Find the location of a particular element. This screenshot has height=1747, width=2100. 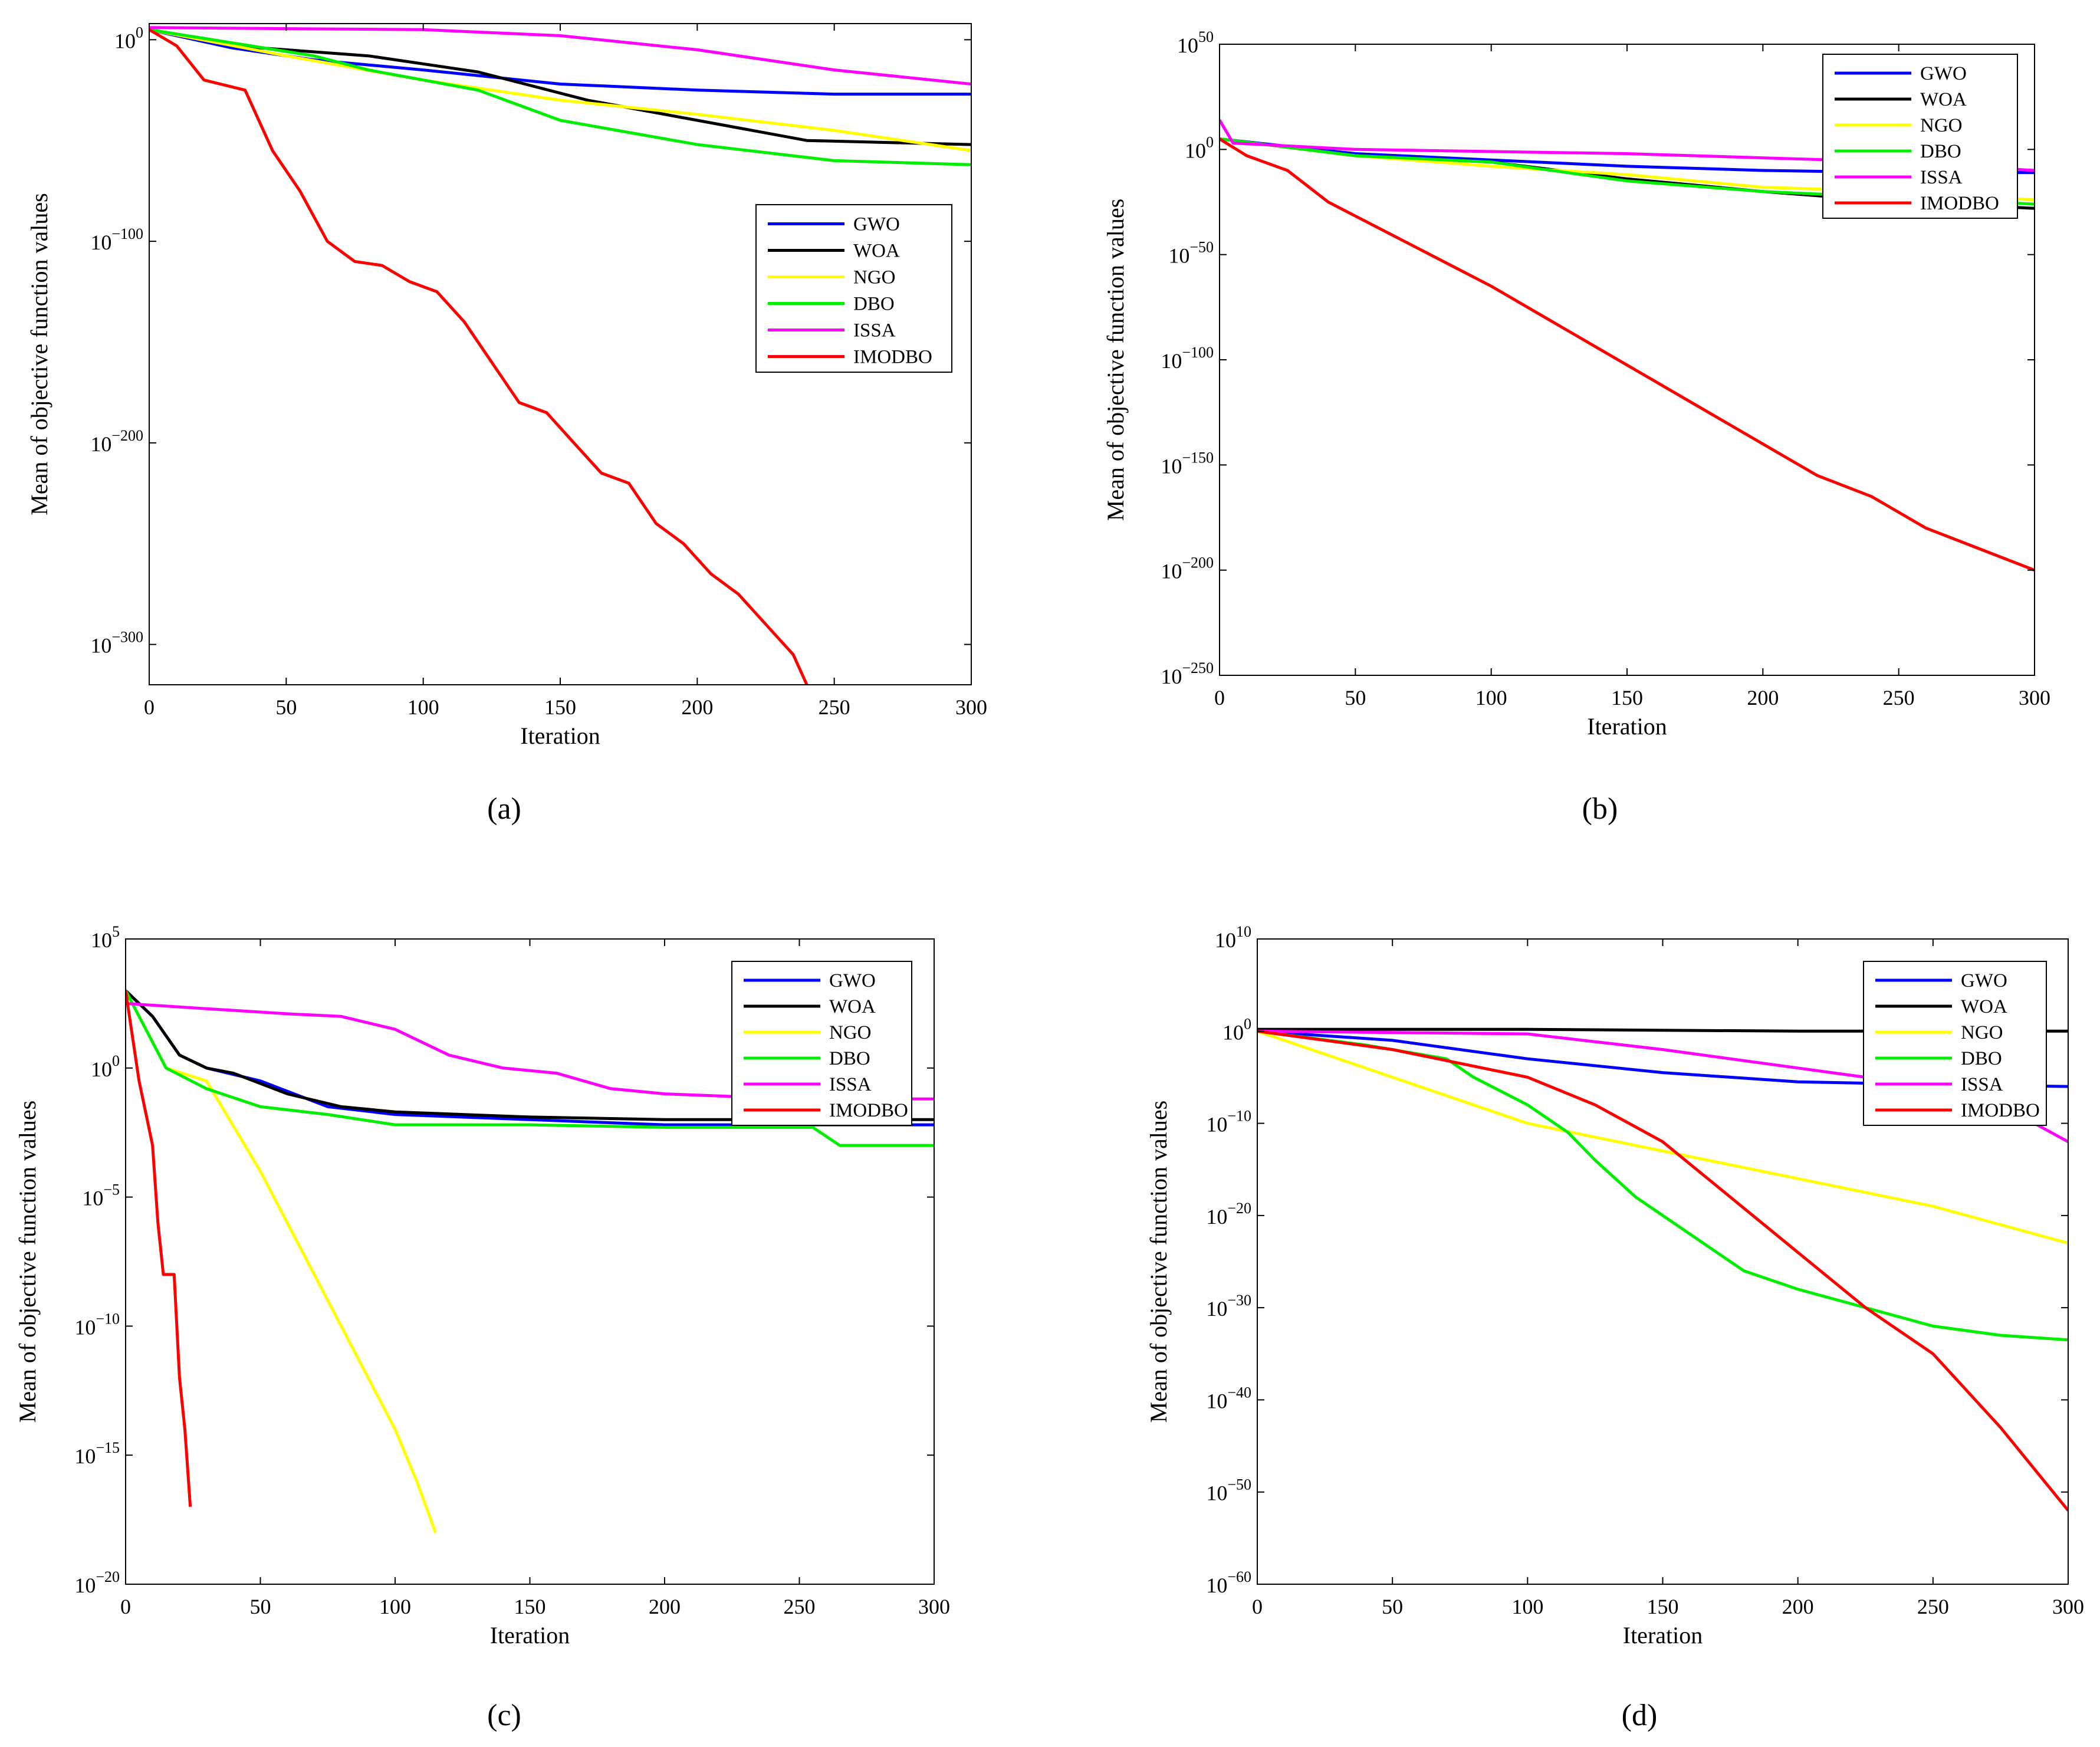

panel-caption: (b) is located at coordinates (1600, 809).